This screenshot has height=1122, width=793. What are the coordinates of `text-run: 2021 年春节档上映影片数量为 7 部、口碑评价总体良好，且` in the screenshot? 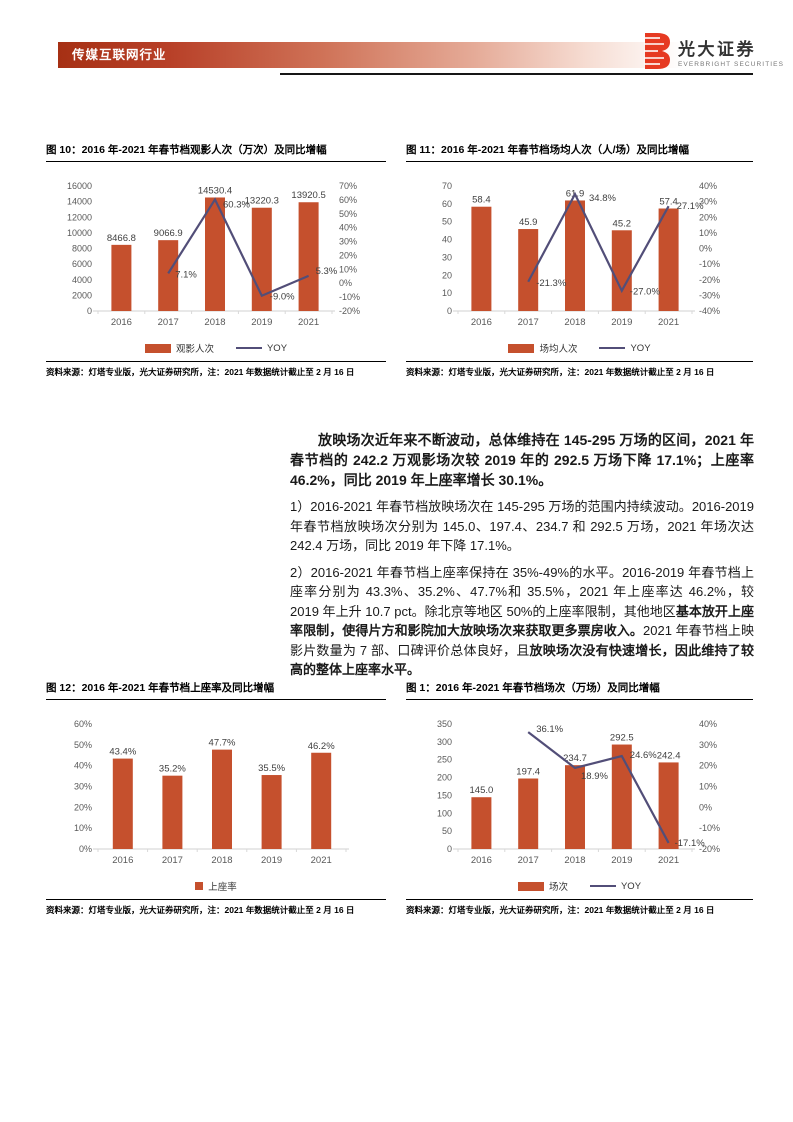 It's located at (522, 640).